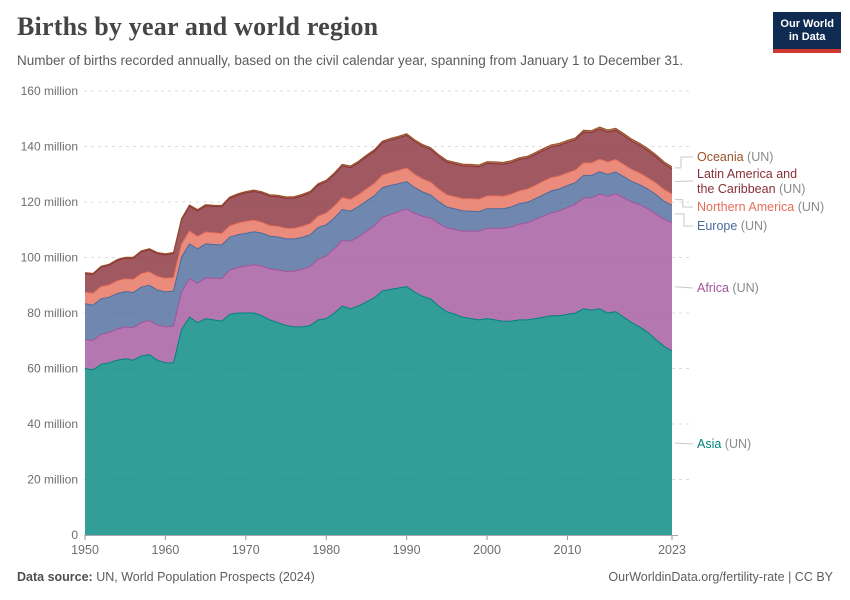 This screenshot has height=600, width=850. What do you see at coordinates (760, 207) in the screenshot?
I see `legend-item-northern_america: Northern America (UN)` at bounding box center [760, 207].